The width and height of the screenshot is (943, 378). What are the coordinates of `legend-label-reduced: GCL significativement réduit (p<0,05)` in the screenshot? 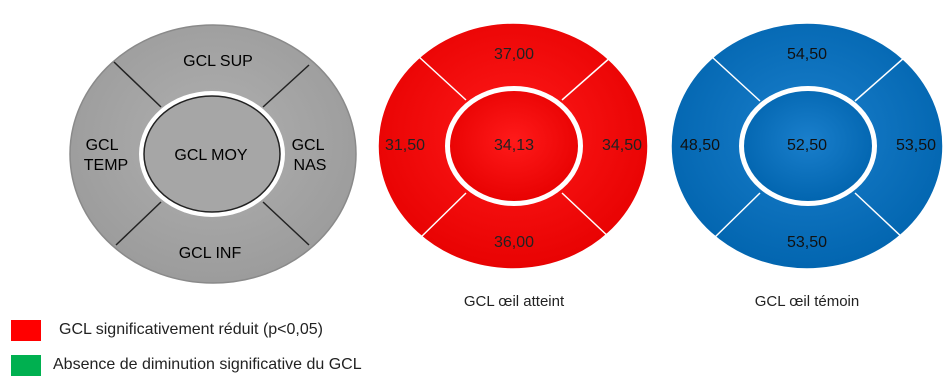 It's located at (191, 329).